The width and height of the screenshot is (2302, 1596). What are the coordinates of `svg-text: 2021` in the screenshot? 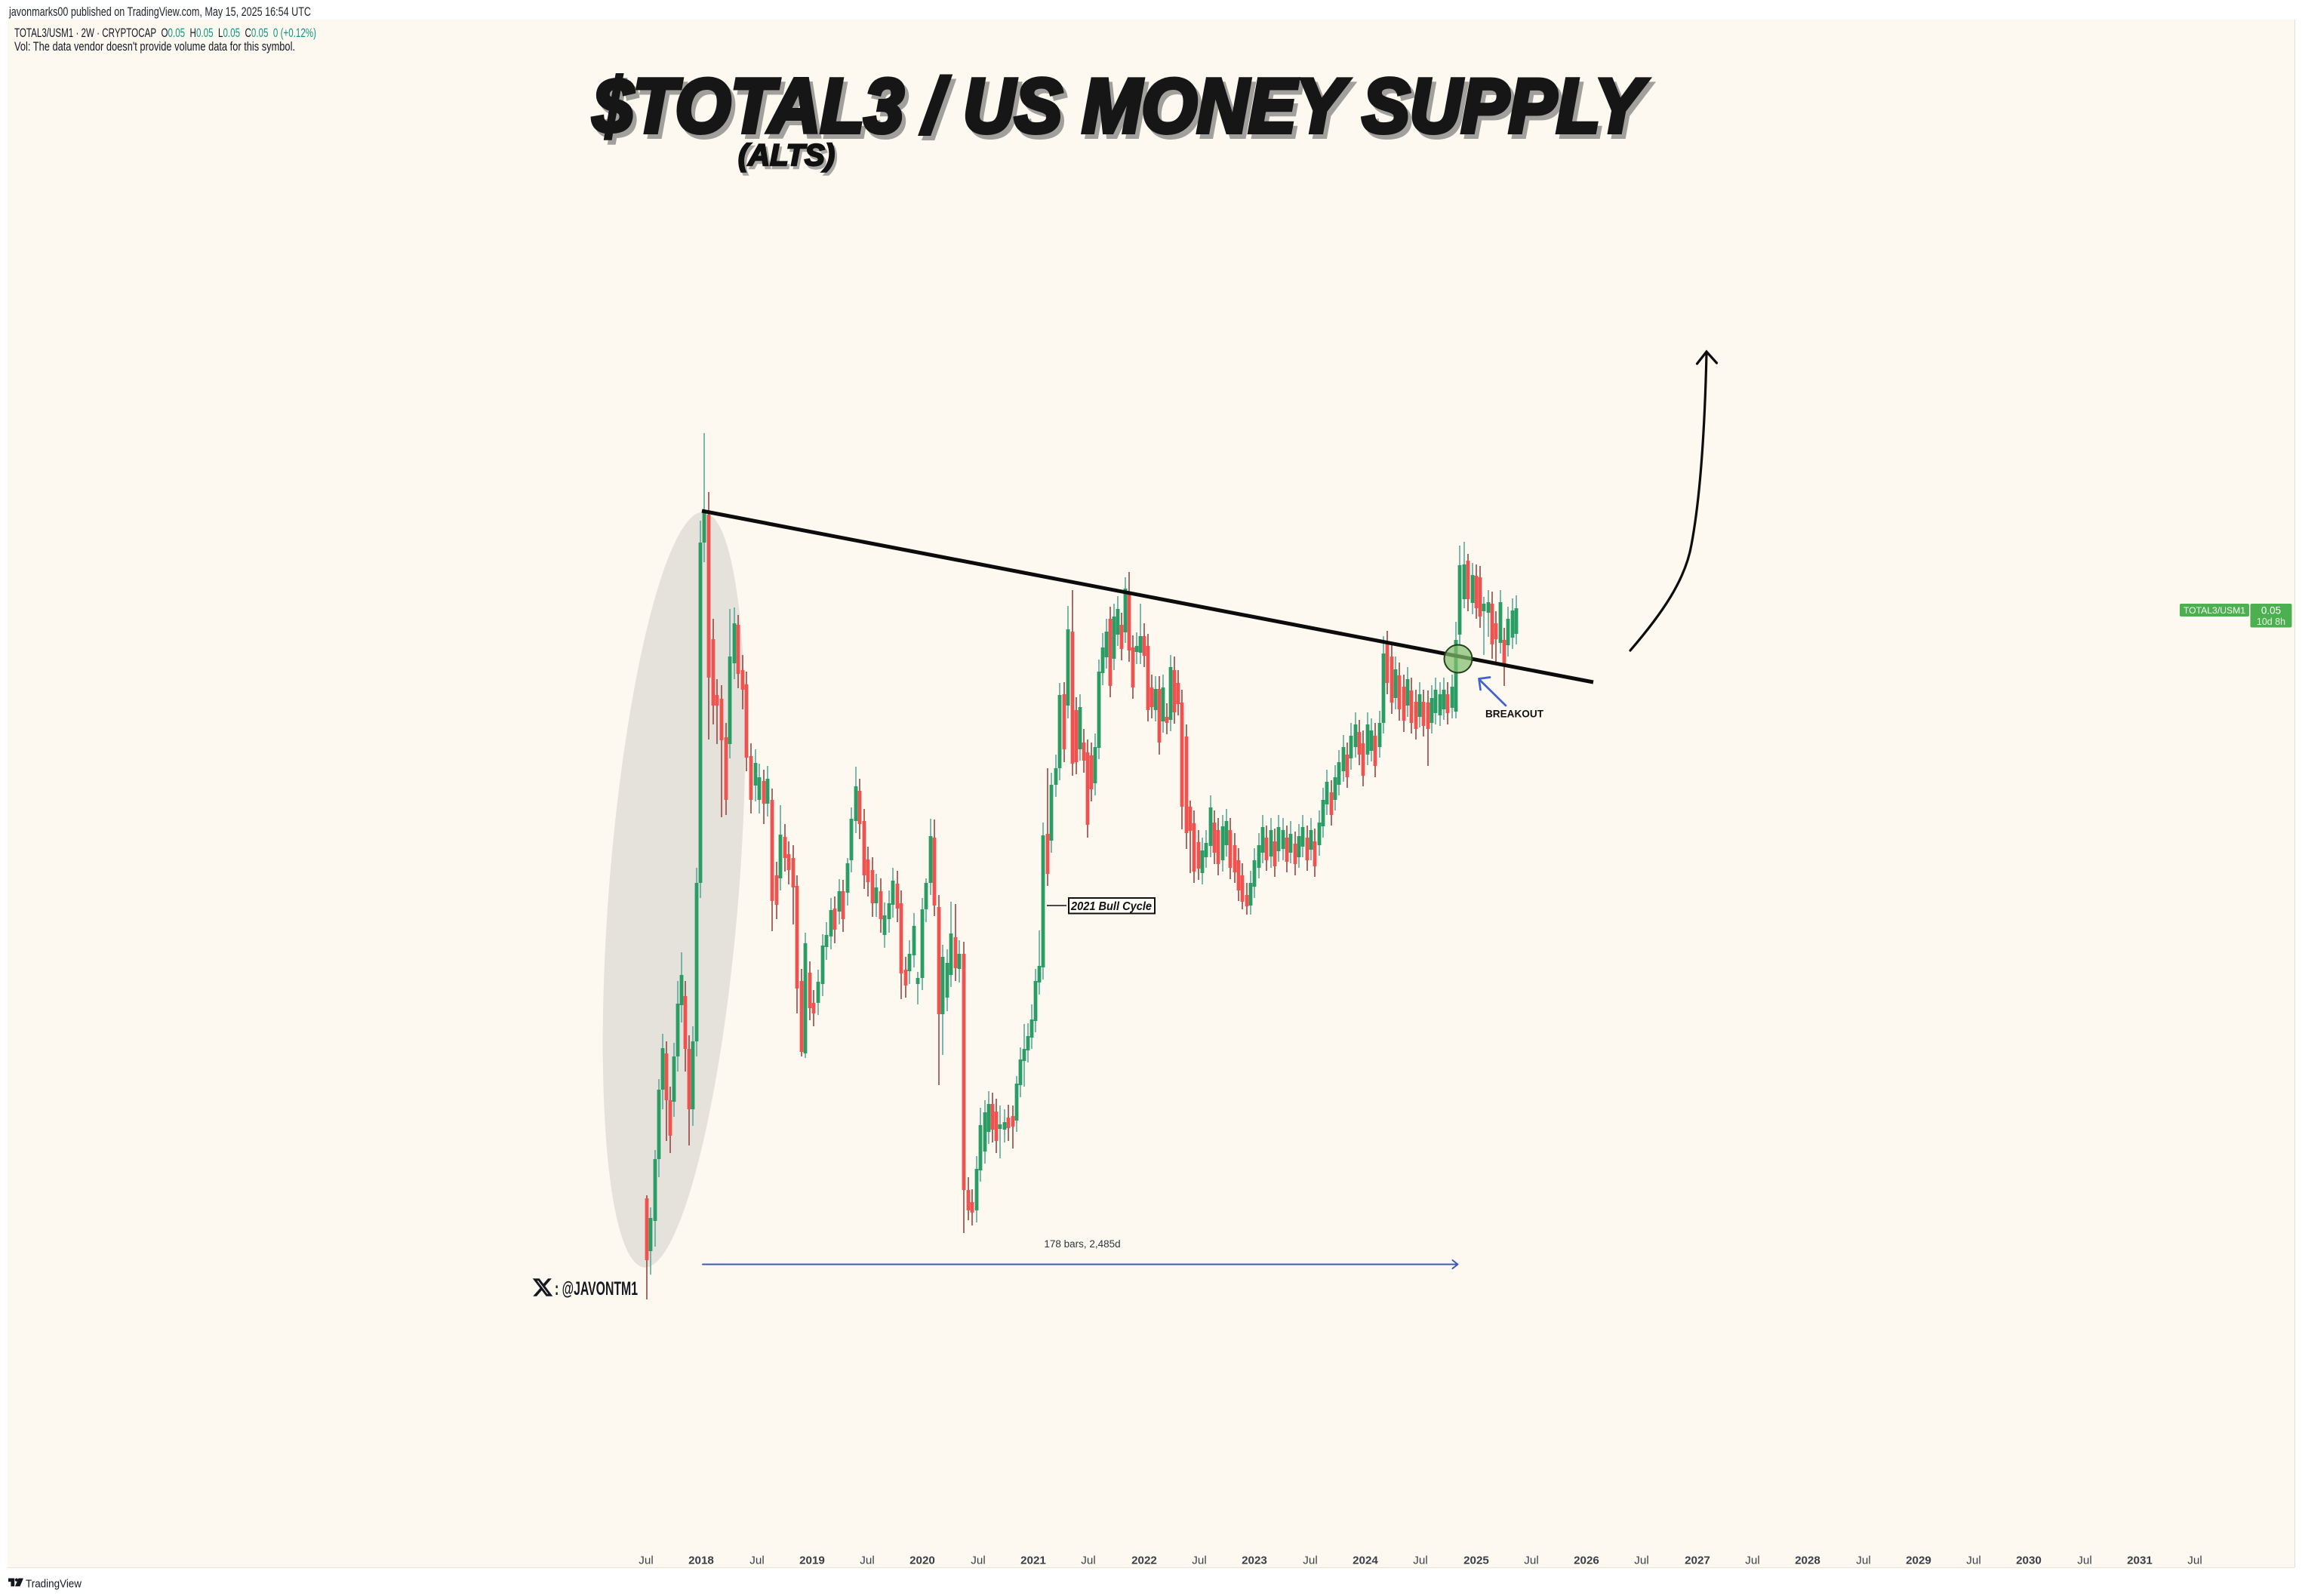 It's located at (1033, 1560).